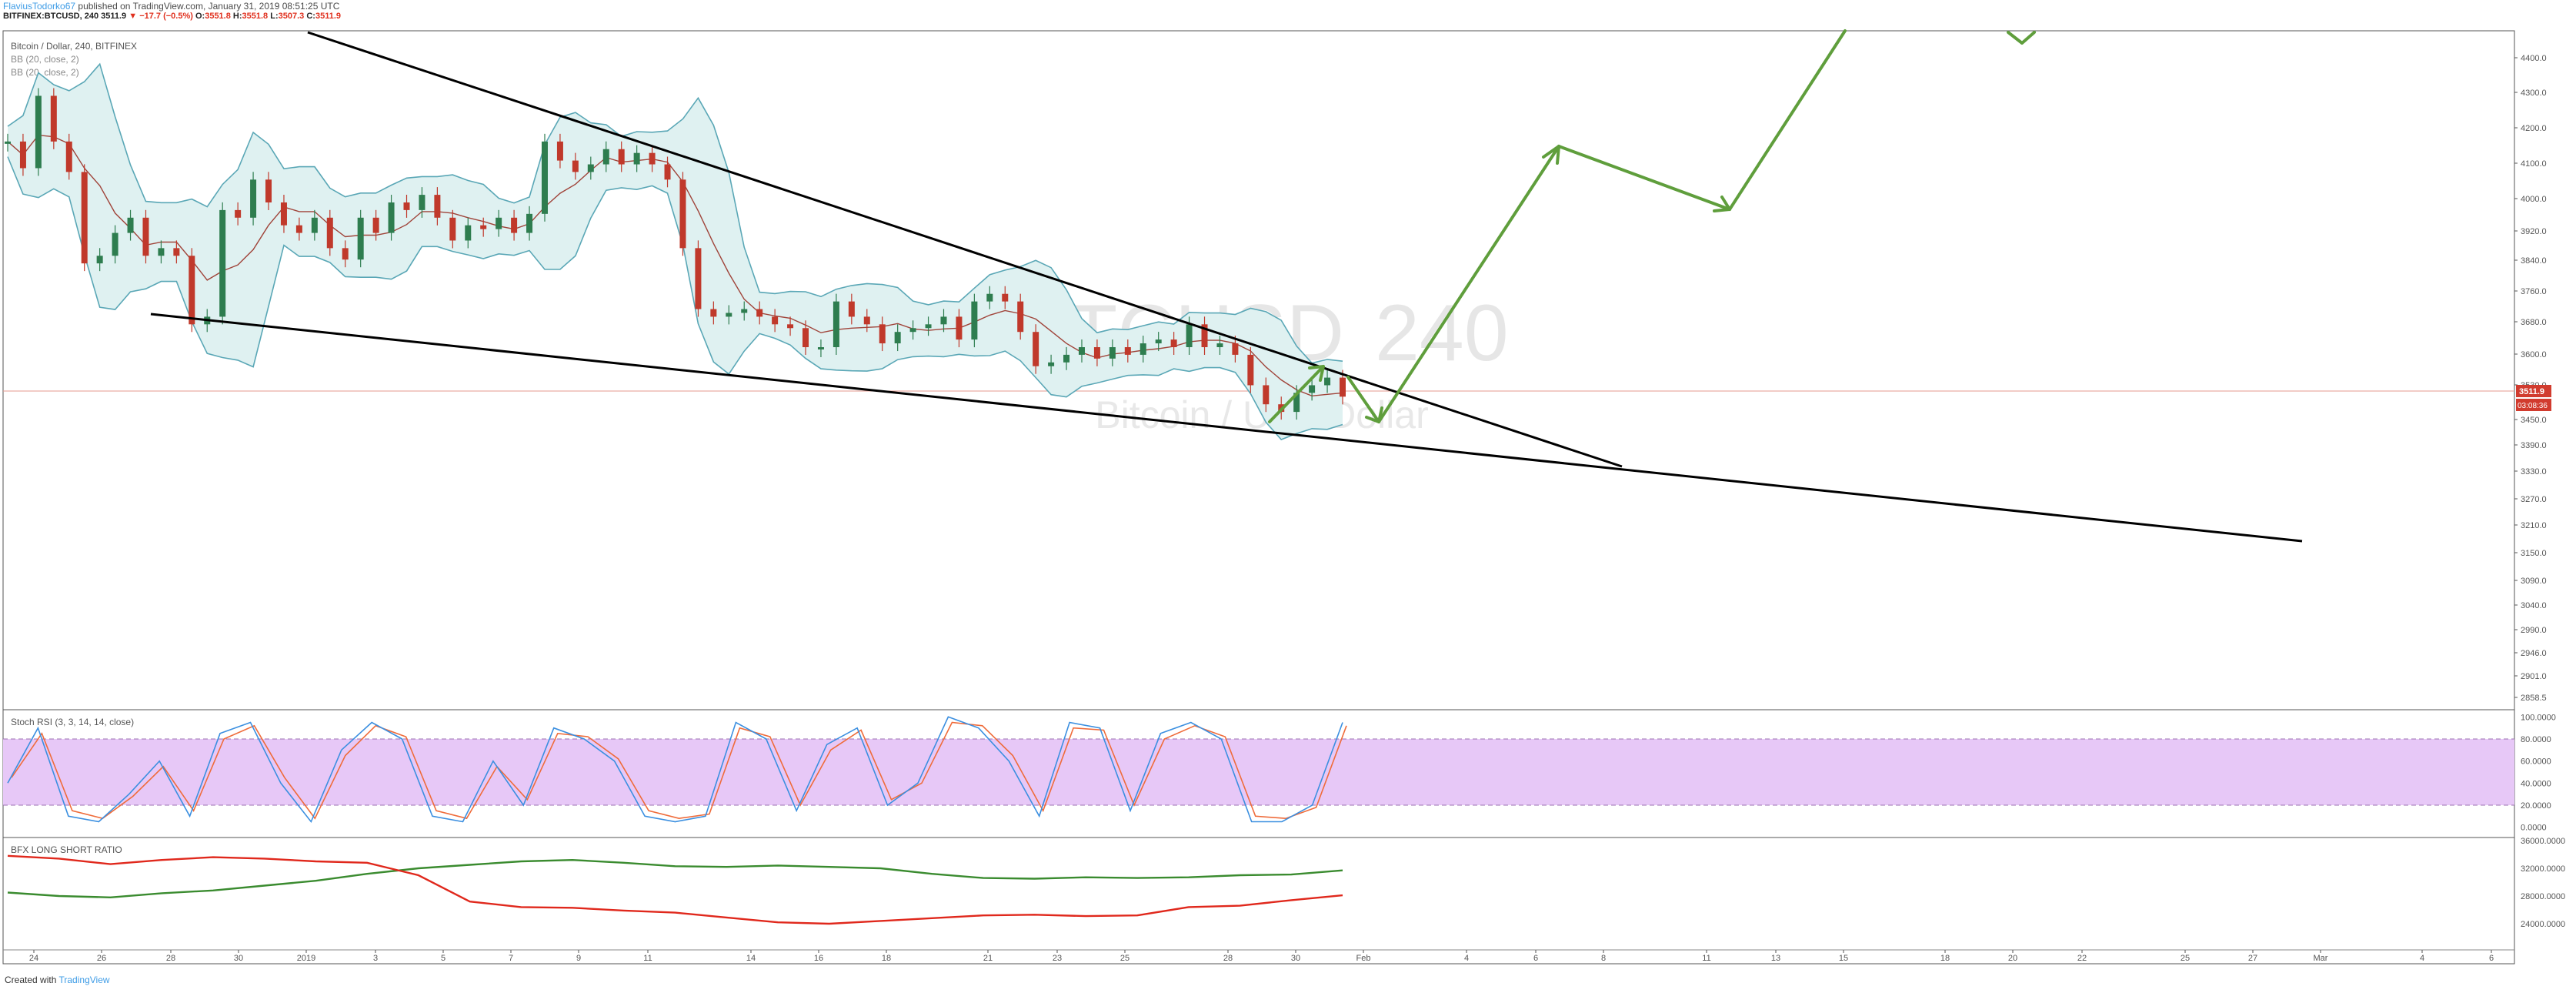 This screenshot has width=2576, height=993. Describe the element at coordinates (2252, 958) in the screenshot. I see `time-tick-label: 27` at that location.